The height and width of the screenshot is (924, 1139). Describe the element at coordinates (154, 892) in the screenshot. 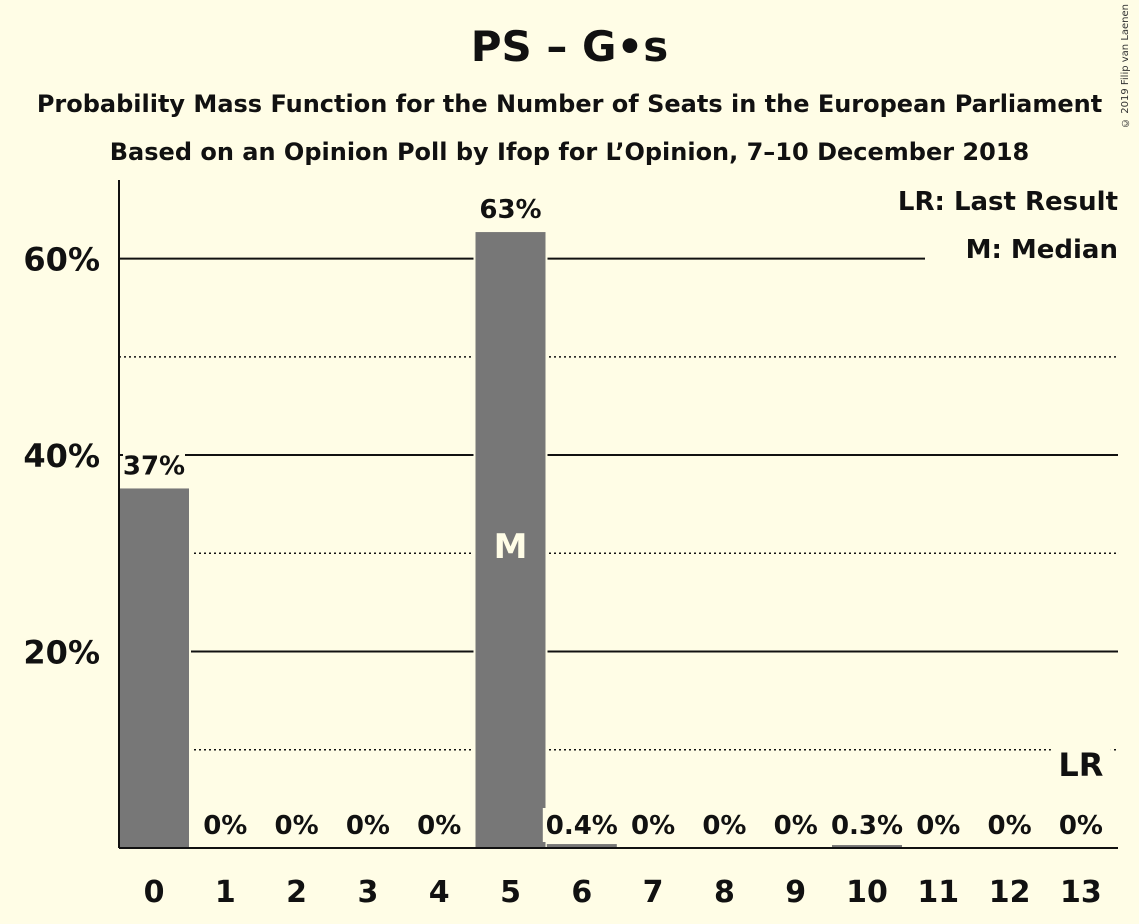

I see `x-tick-label: 0` at that location.